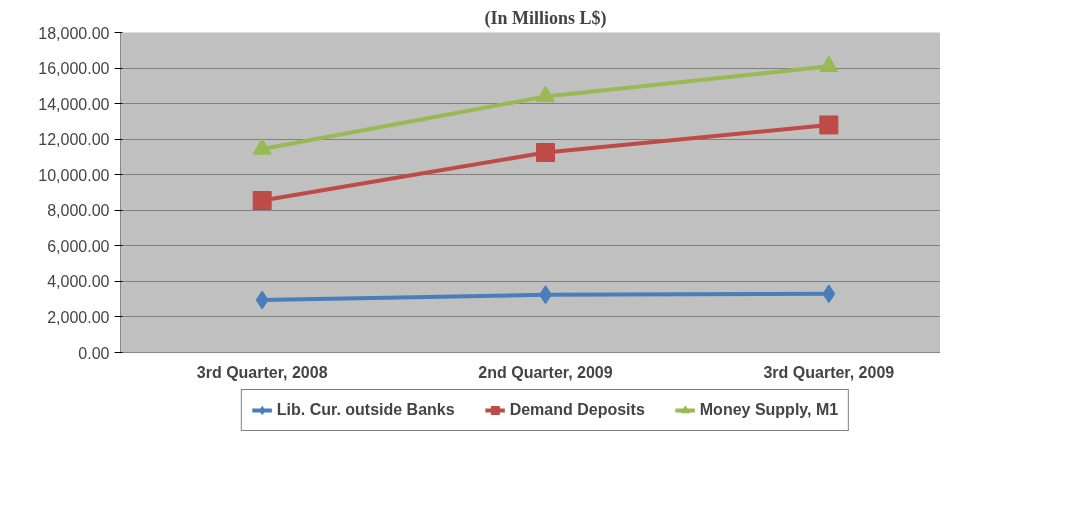 The width and height of the screenshot is (1074, 511). What do you see at coordinates (365, 410) in the screenshot?
I see `legend-label: Lib. Cur. outside Banks` at bounding box center [365, 410].